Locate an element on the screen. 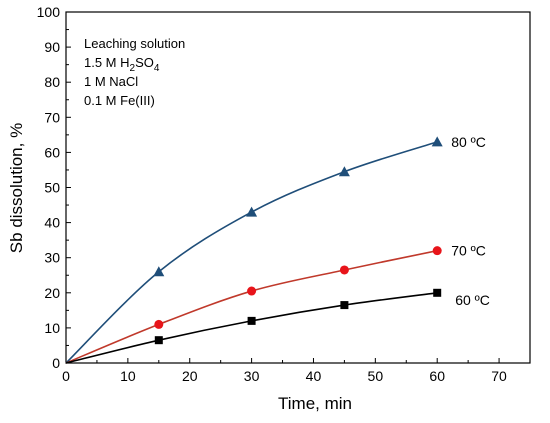  x-tick-label: 60 is located at coordinates (437, 376).